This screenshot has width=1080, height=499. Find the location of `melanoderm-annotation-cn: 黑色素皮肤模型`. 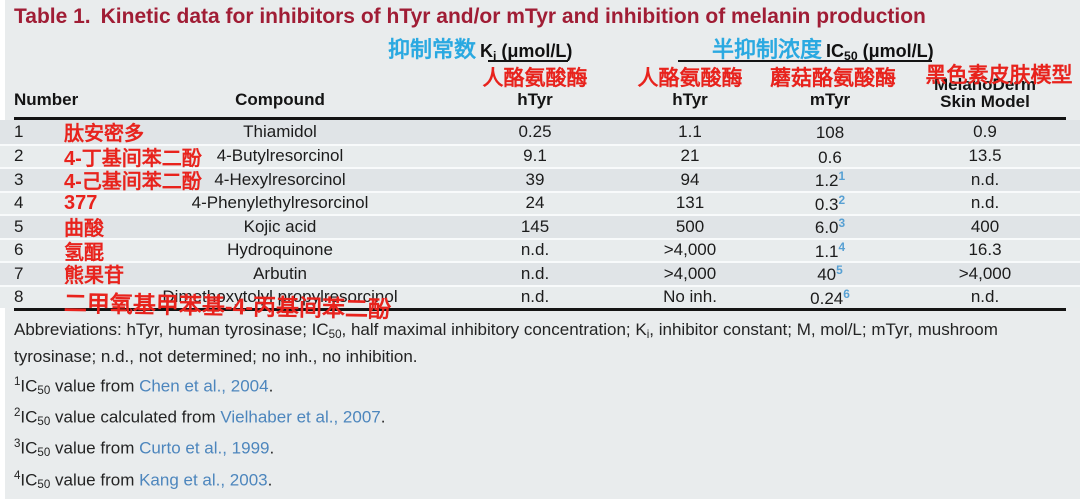

melanoderm-annotation-cn: 黑色素皮肤模型 is located at coordinates (999, 75).